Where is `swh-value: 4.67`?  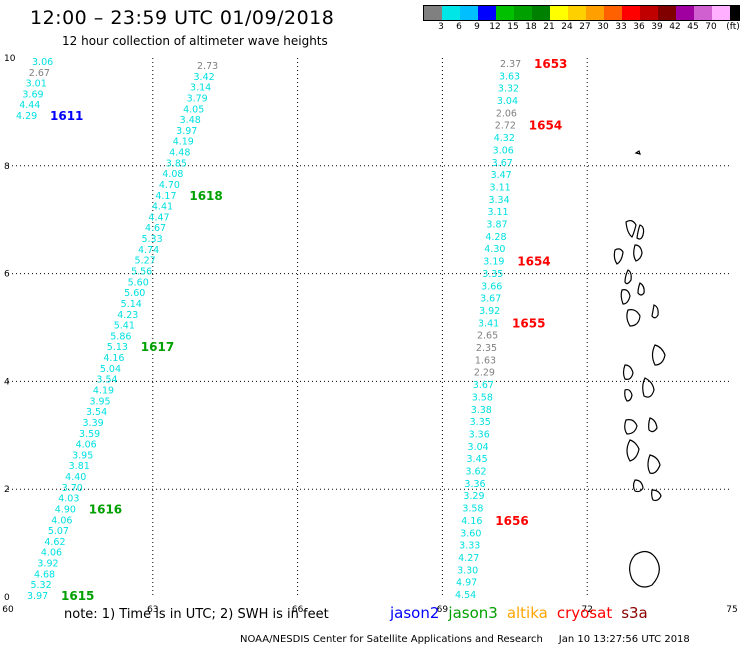 swh-value: 4.67 is located at coordinates (155, 228).